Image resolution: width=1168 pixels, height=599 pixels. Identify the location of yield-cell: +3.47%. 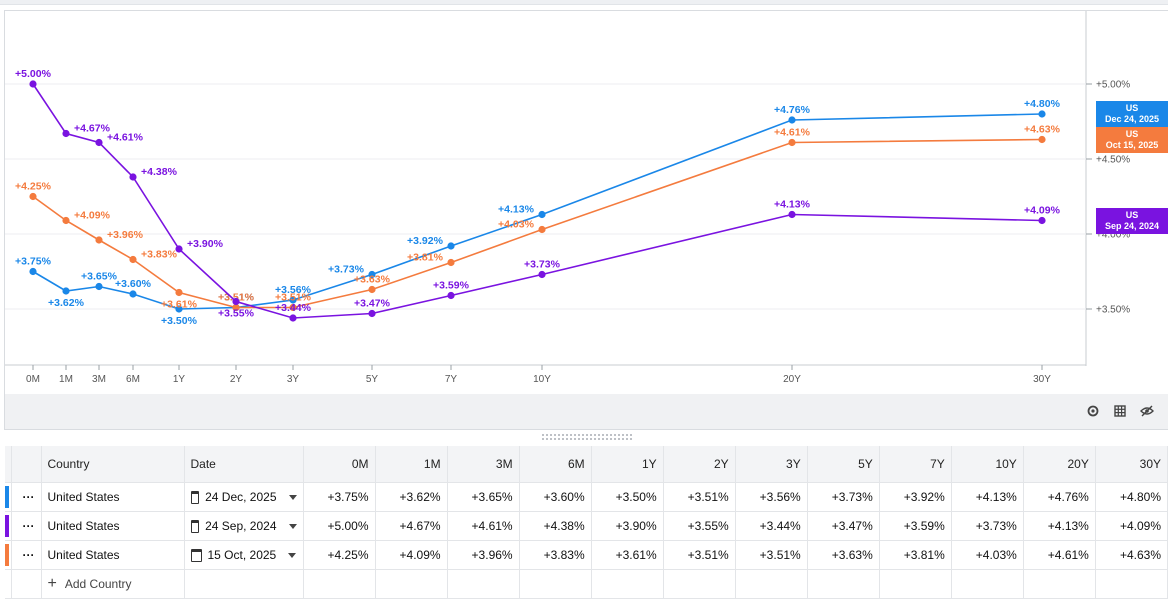
(843, 526).